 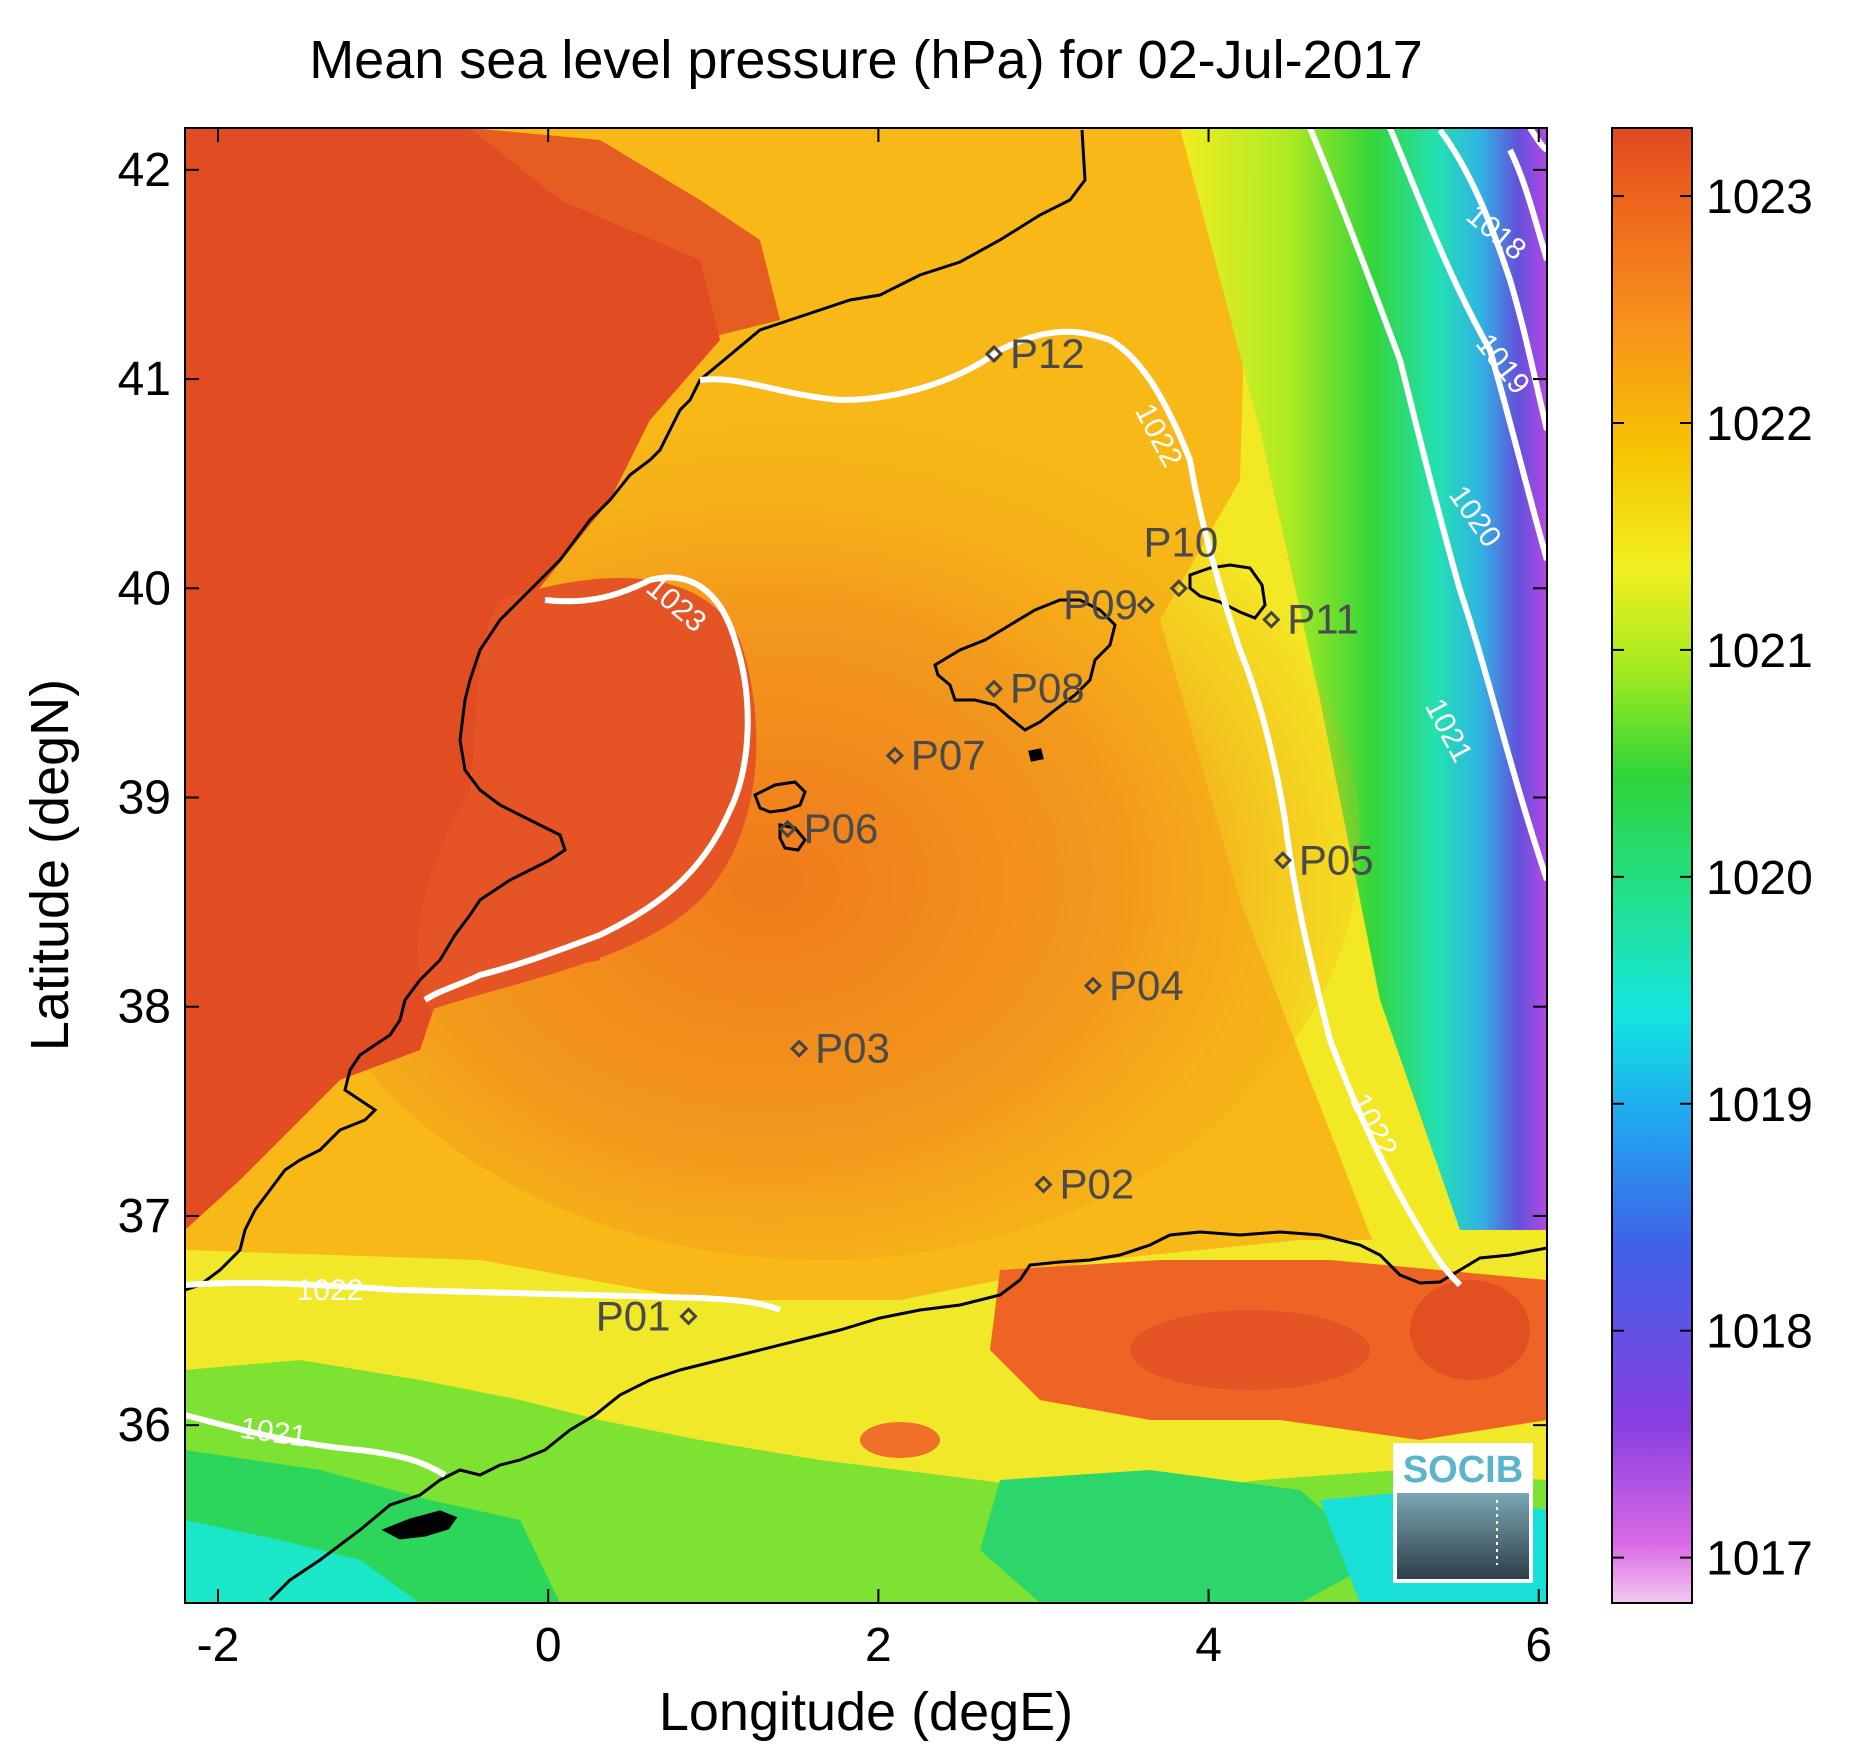 I want to click on station-label: P04, so click(x=1146, y=985).